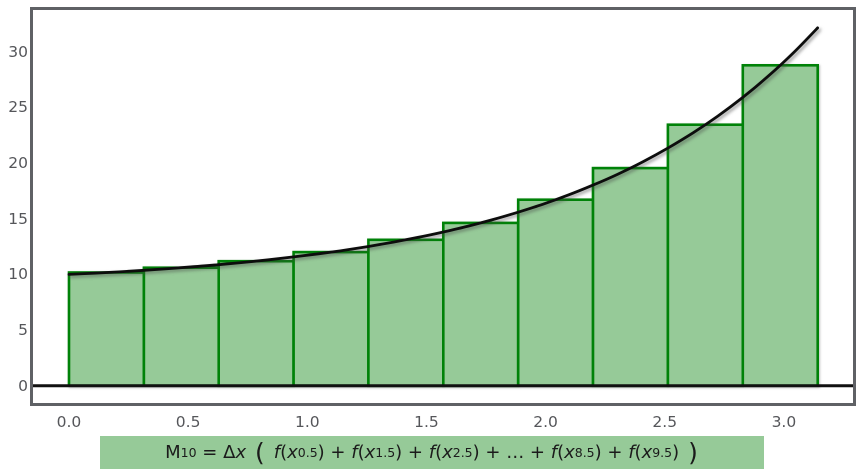  Describe the element at coordinates (784, 422) in the screenshot. I see `x-axis-tick-label: 3.0` at that location.